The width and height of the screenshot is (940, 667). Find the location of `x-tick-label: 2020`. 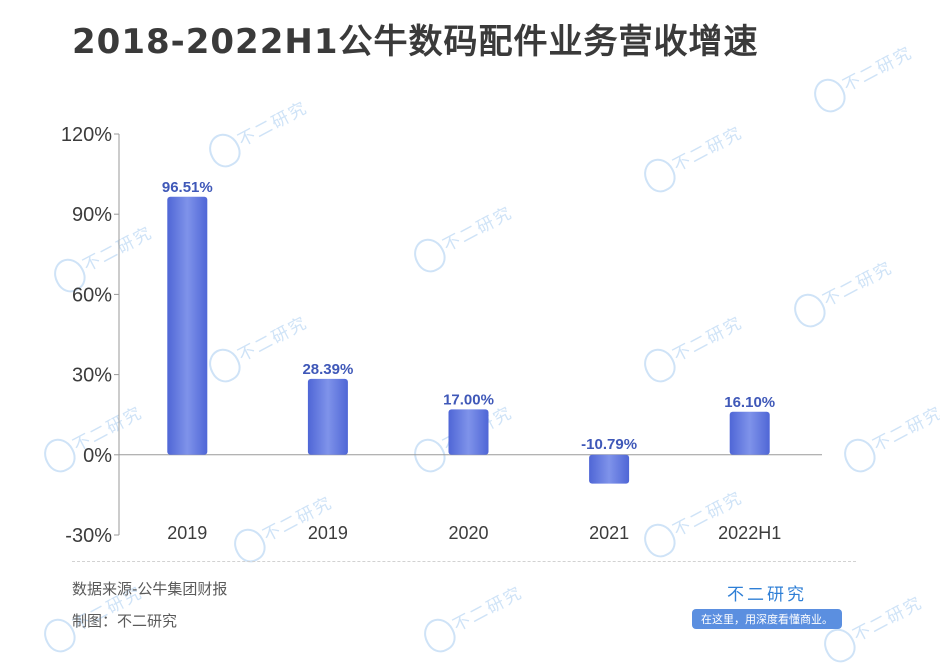

x-tick-label: 2020 is located at coordinates (468, 533).